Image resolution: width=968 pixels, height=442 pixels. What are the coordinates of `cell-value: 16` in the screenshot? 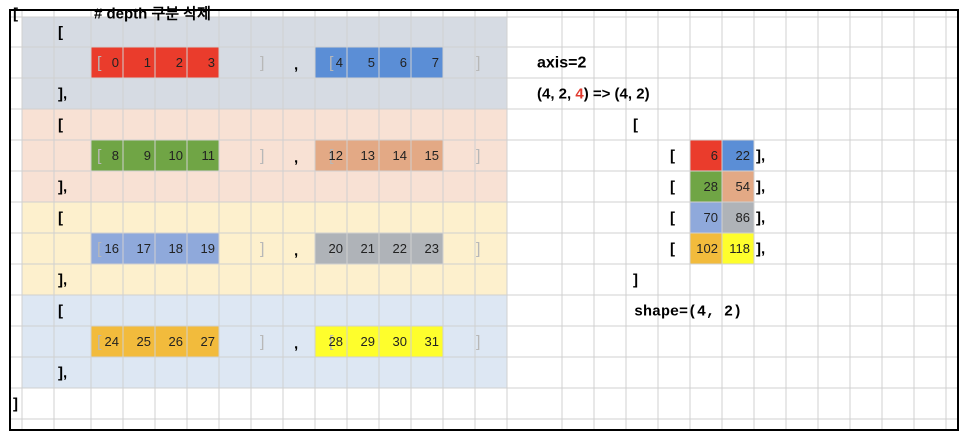 It's located at (112, 248).